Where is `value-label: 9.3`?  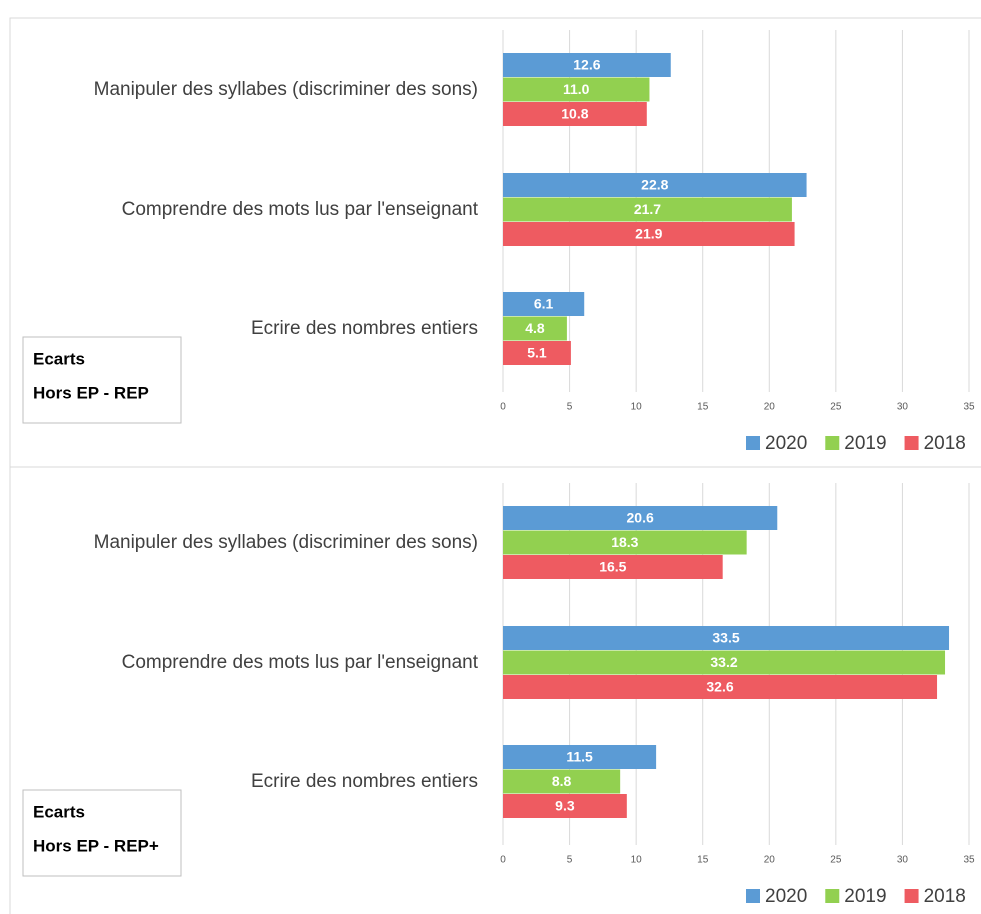 value-label: 9.3 is located at coordinates (565, 806).